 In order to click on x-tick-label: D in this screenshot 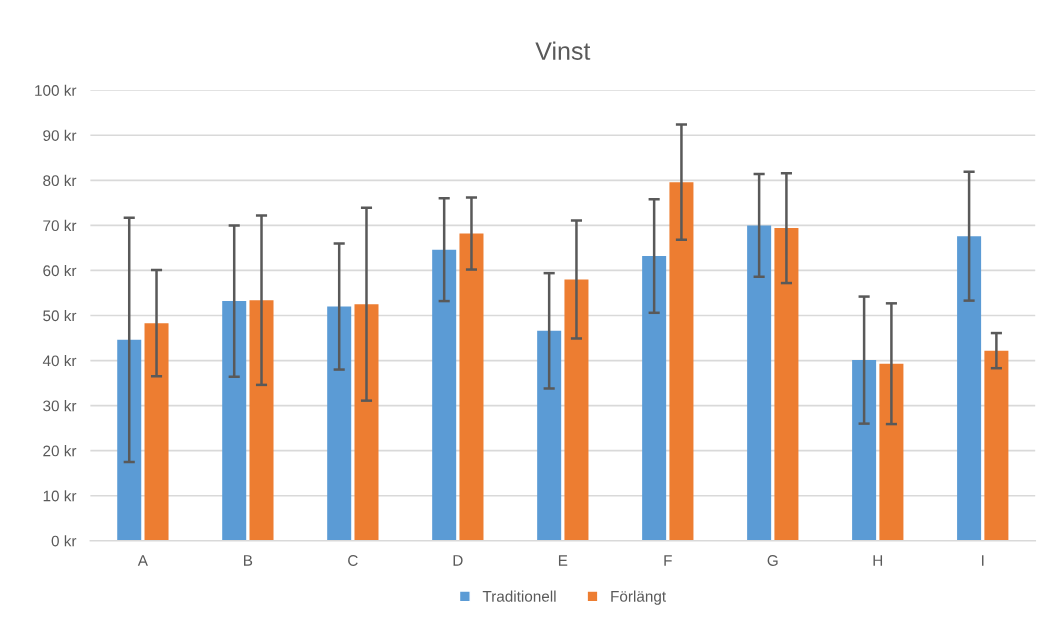, I will do `click(458, 560)`.